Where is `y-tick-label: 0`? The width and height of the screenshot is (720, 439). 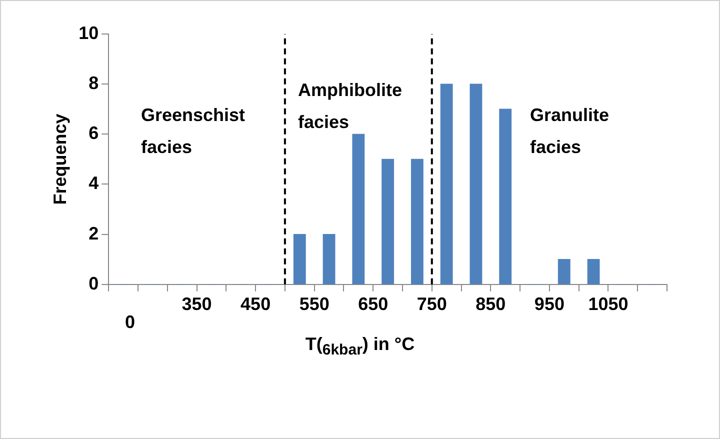 y-tick-label: 0 is located at coordinates (93, 283).